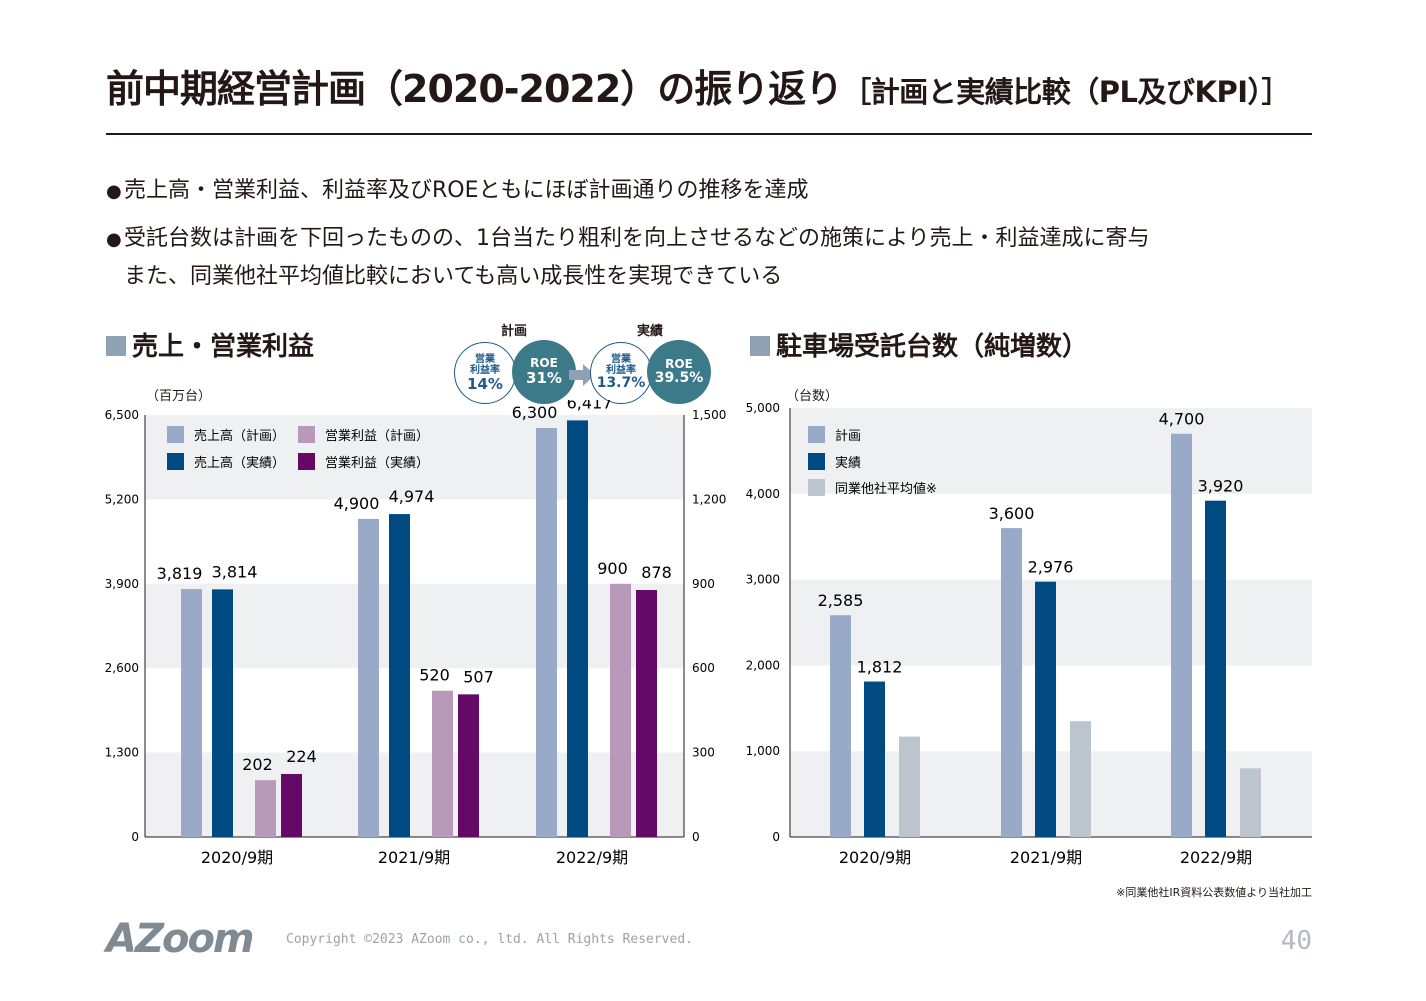 The image size is (1426, 1001). Describe the element at coordinates (1012, 513) in the screenshot. I see `data-label: 3,600` at that location.